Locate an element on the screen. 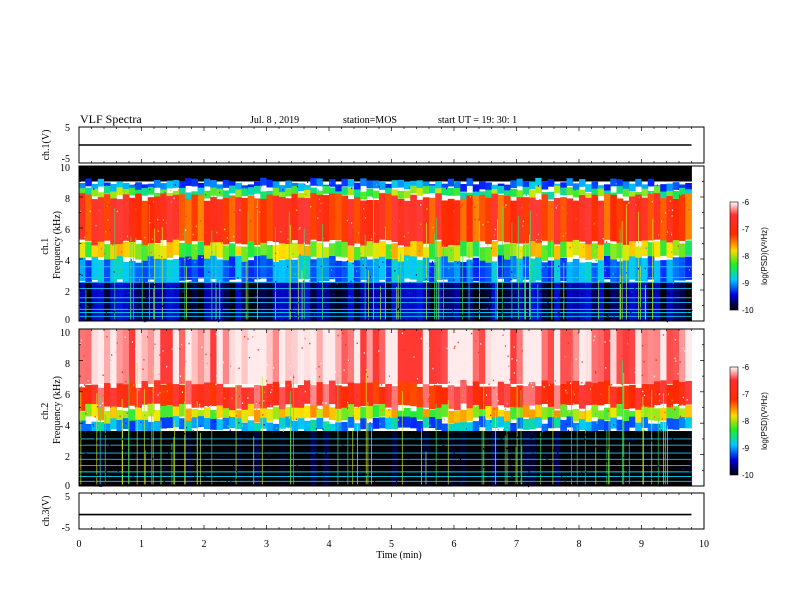  ch1-ytick-2: 2 is located at coordinates (67, 292).